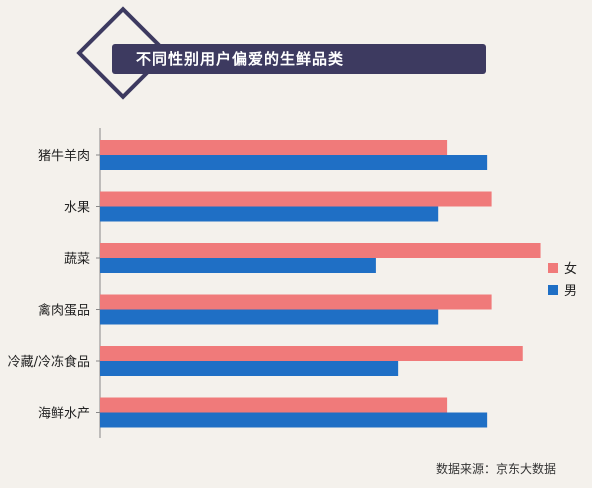 The height and width of the screenshot is (488, 592). I want to click on category-label-2: 蔬菜, so click(77, 259).